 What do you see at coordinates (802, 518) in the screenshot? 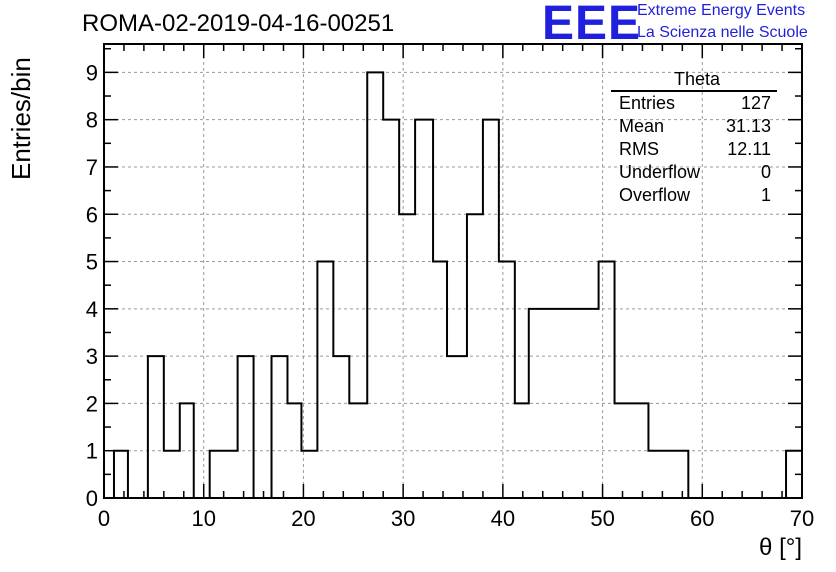
I see `x-tick-label: 70` at bounding box center [802, 518].